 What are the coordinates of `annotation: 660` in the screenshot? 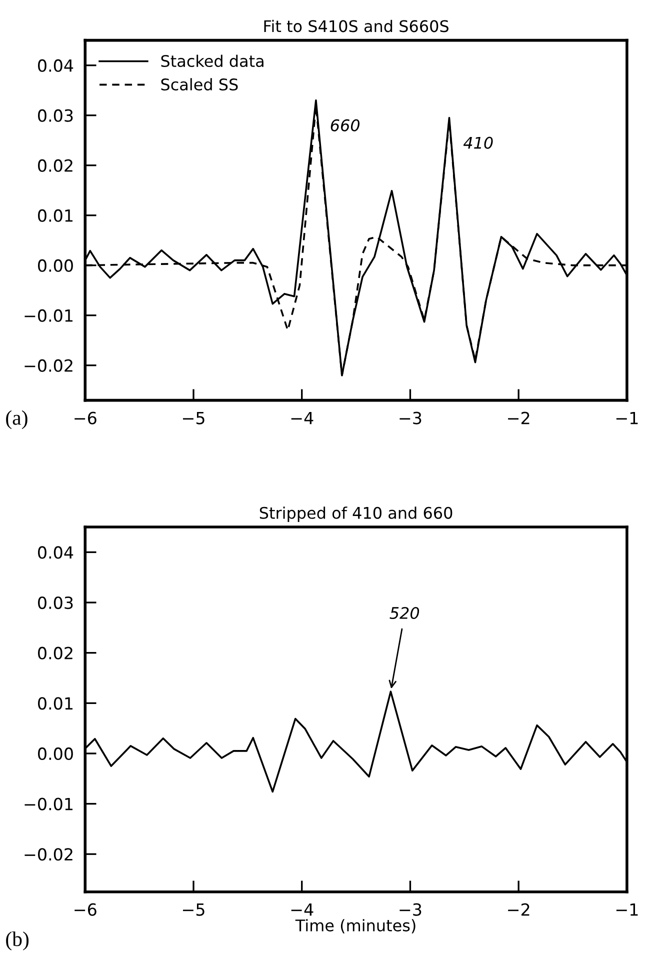 It's located at (345, 125).